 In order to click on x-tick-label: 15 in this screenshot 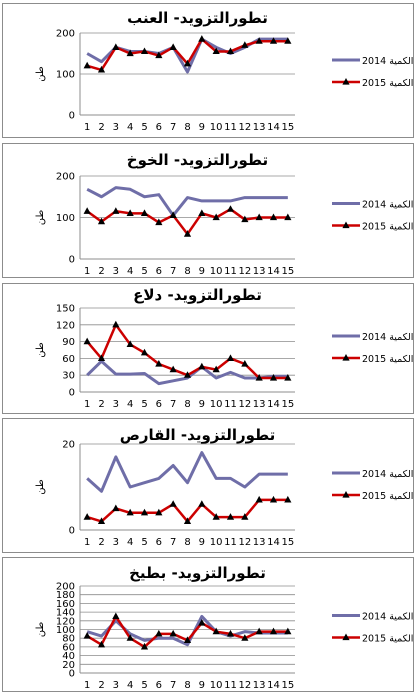, I will do `click(287, 271)`.